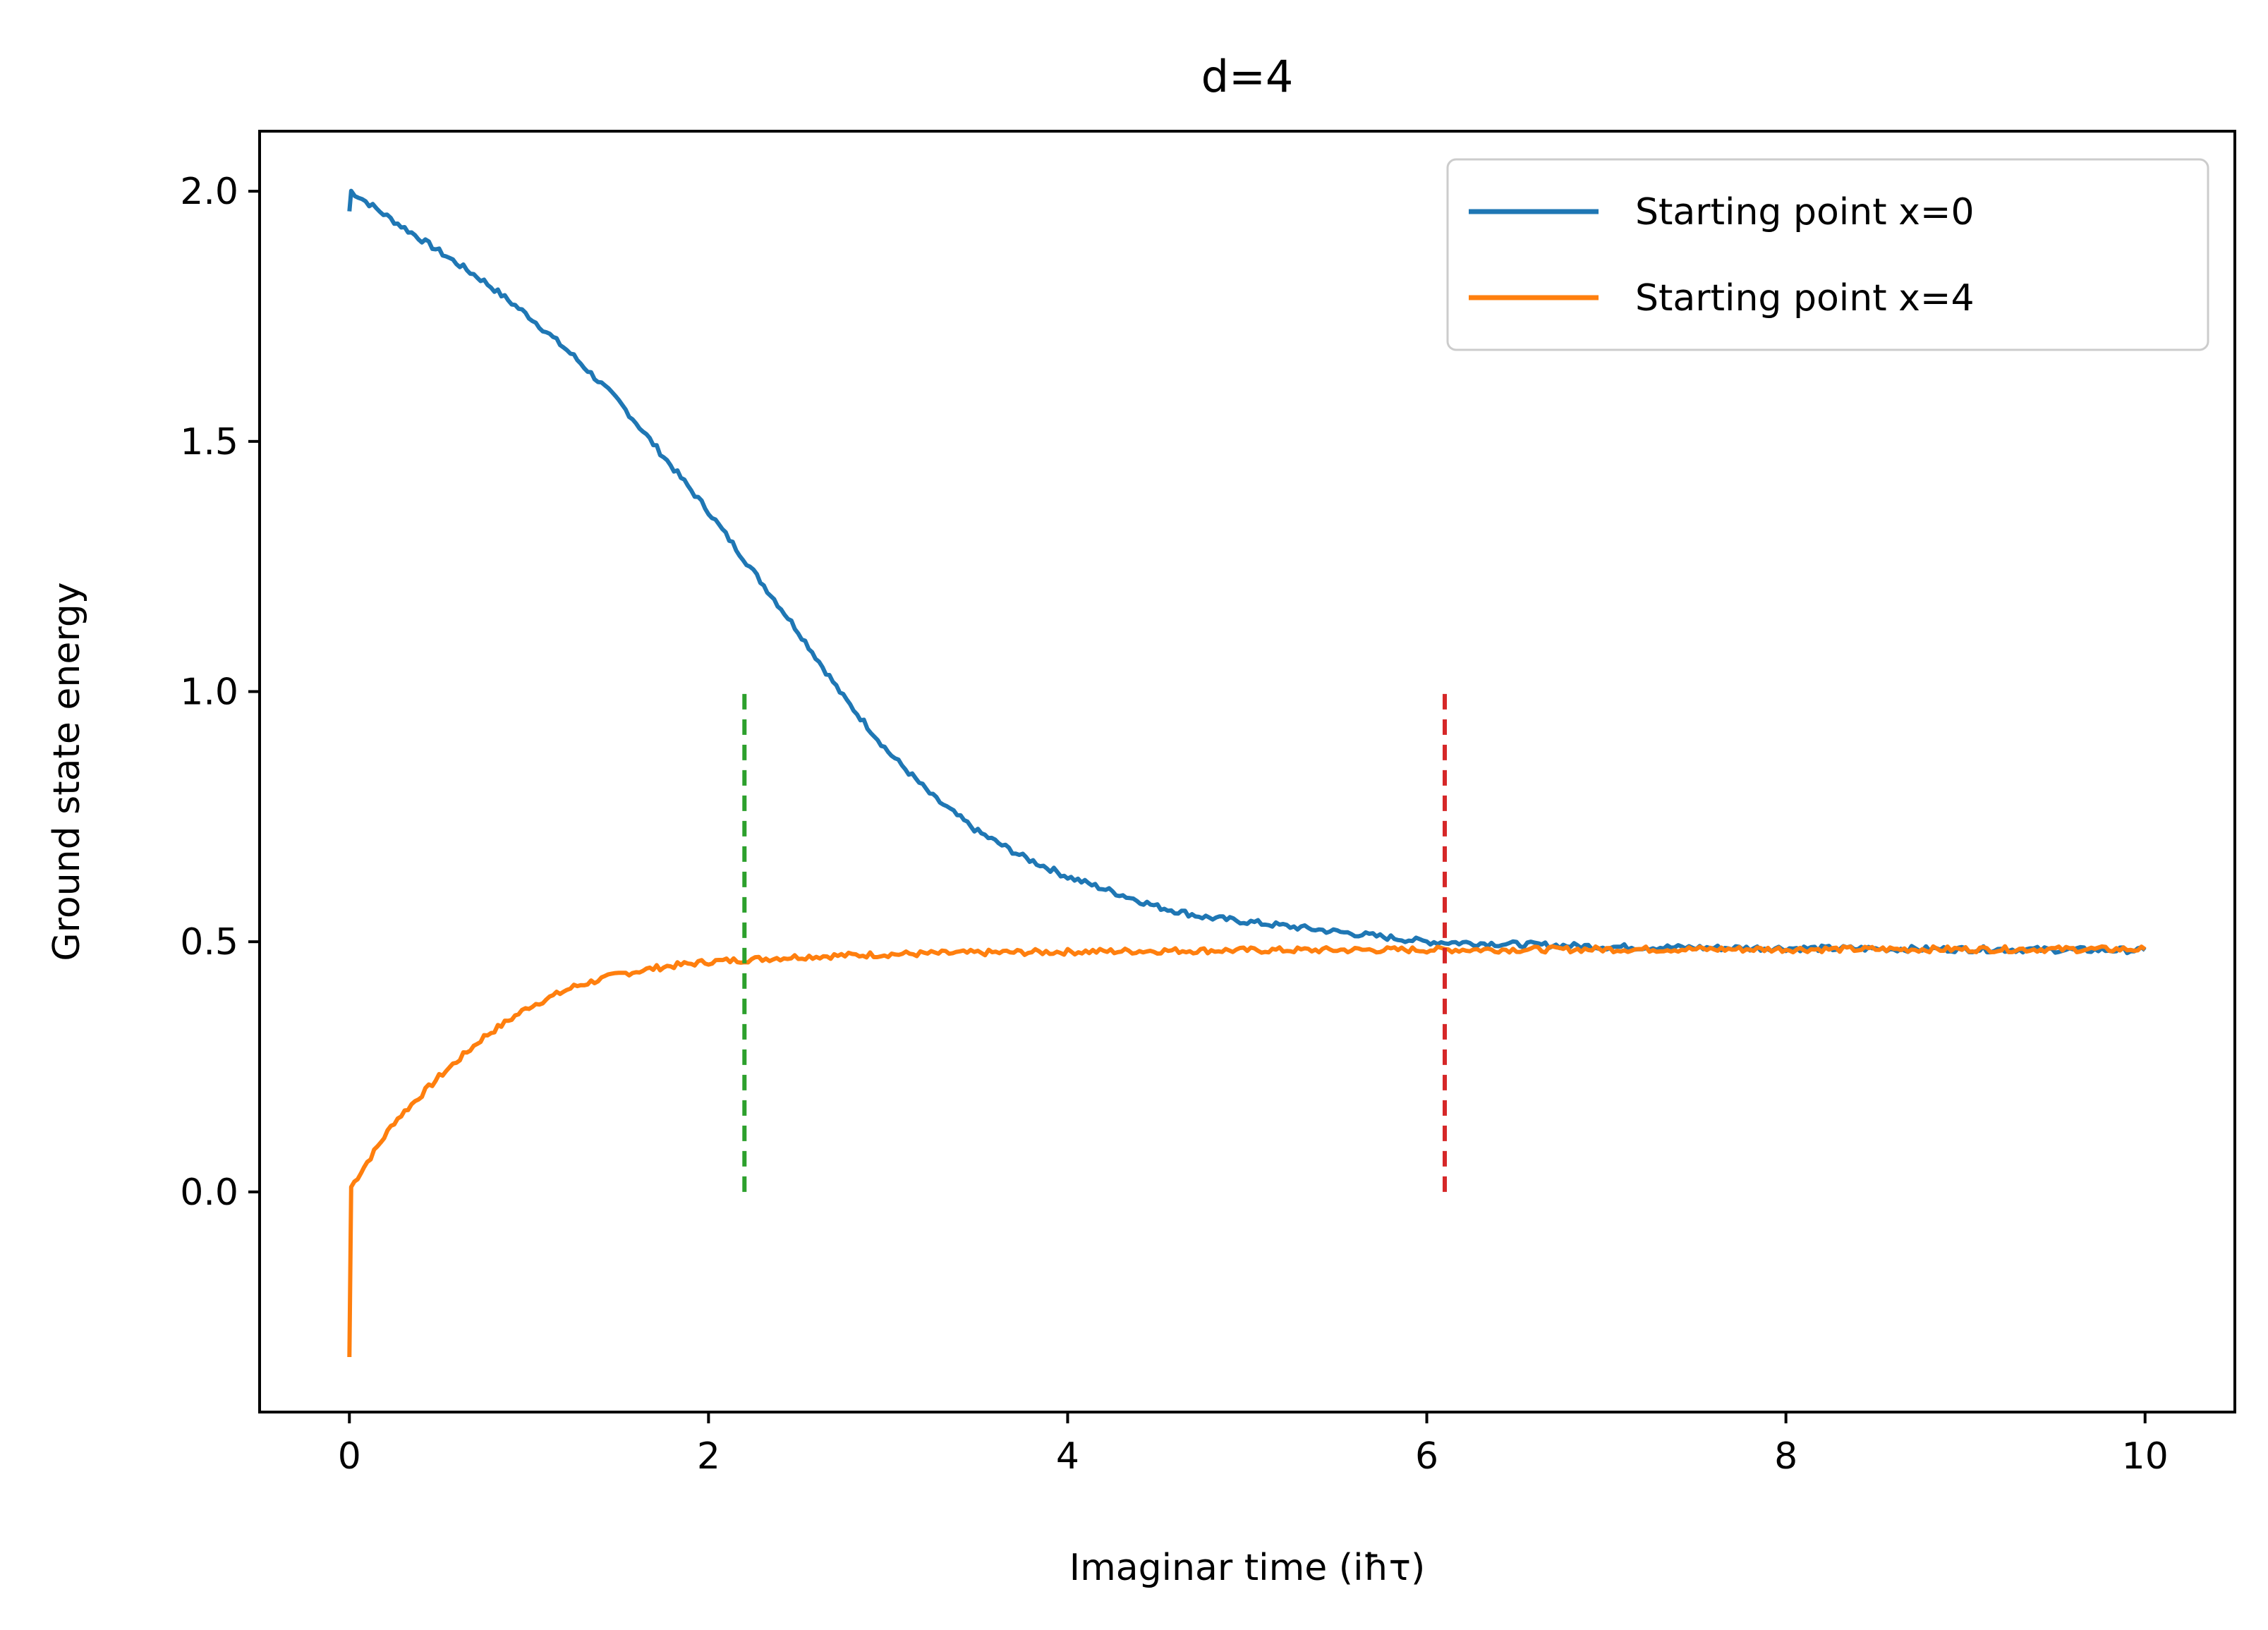 The height and width of the screenshot is (1630, 2268). I want to click on y-tick-label: 0.5, so click(209, 942).